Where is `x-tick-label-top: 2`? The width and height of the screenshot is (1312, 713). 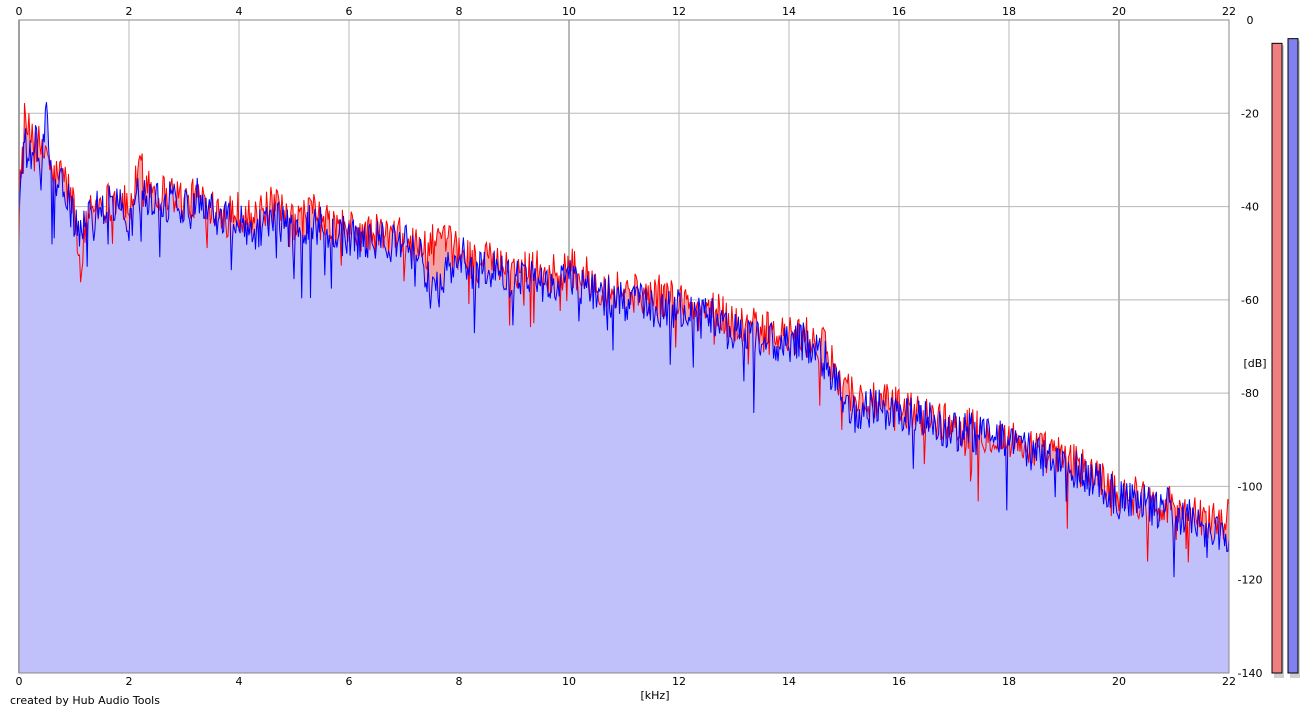
x-tick-label-top: 2 is located at coordinates (129, 11).